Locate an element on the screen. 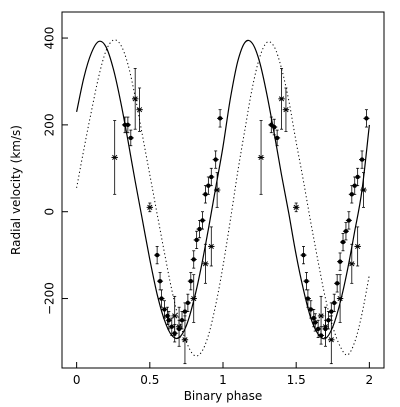 This screenshot has width=400, height=407. y-tick-label: 200 is located at coordinates (50, 124).